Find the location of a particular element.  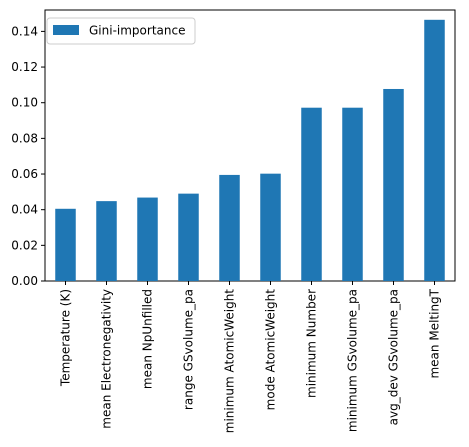

x-tick-label: mode AtomicWeight is located at coordinates (271, 350).